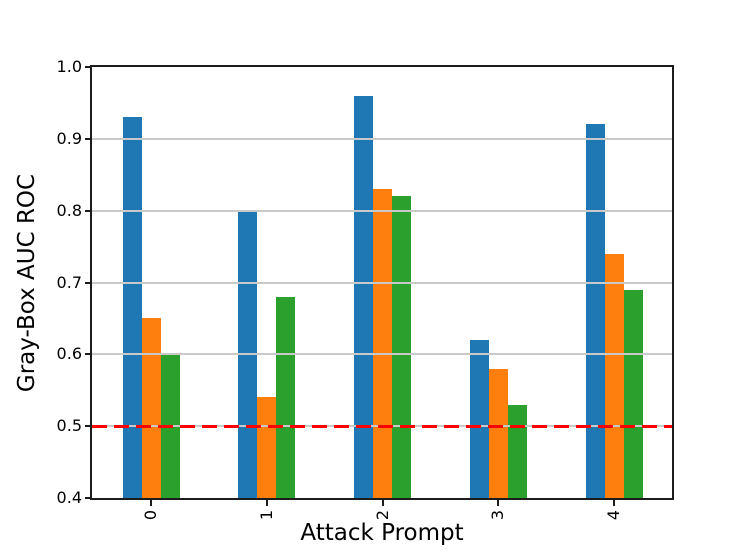  What do you see at coordinates (69, 426) in the screenshot?
I see `y-tick-label: 0.5` at bounding box center [69, 426].